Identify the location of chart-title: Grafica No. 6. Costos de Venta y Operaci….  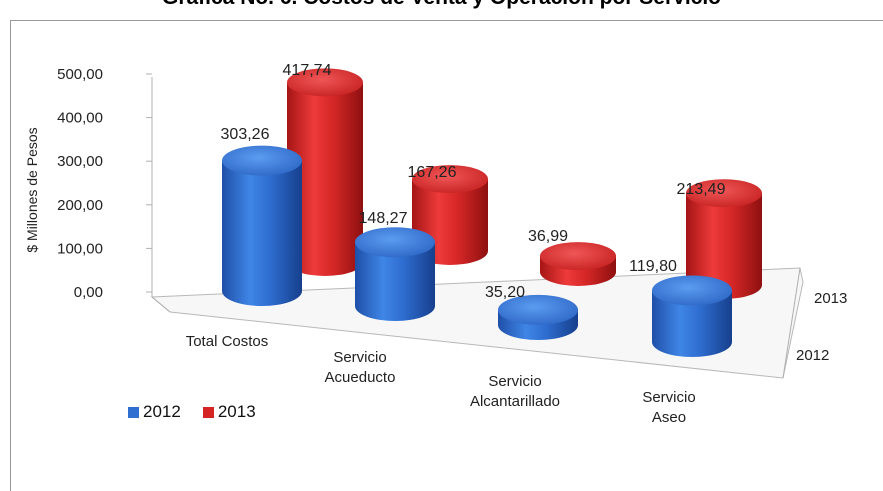
(441, 5).